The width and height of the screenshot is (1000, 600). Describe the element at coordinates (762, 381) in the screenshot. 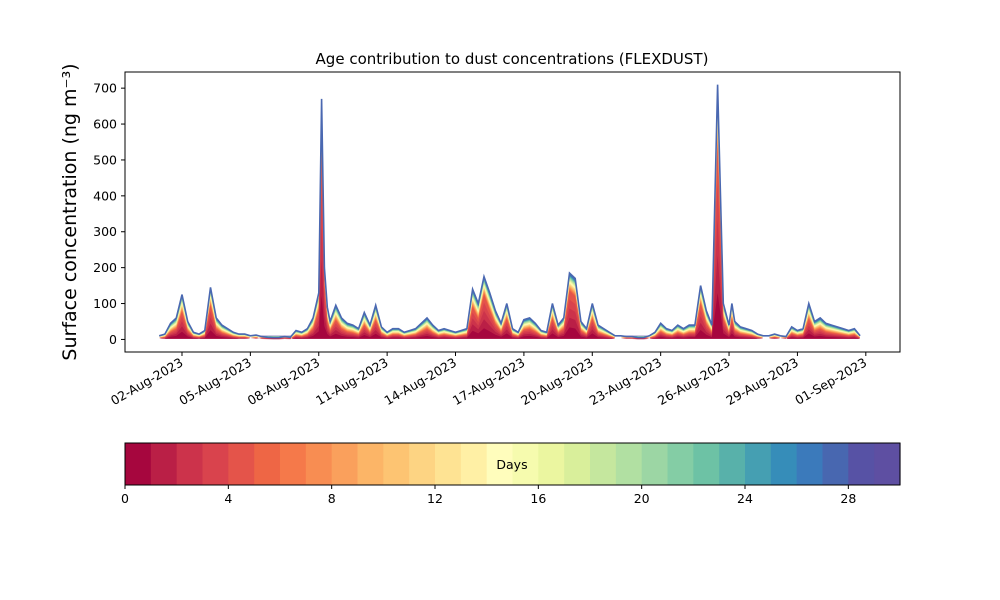

I see `x-tick-label: 29-Aug-2023` at that location.